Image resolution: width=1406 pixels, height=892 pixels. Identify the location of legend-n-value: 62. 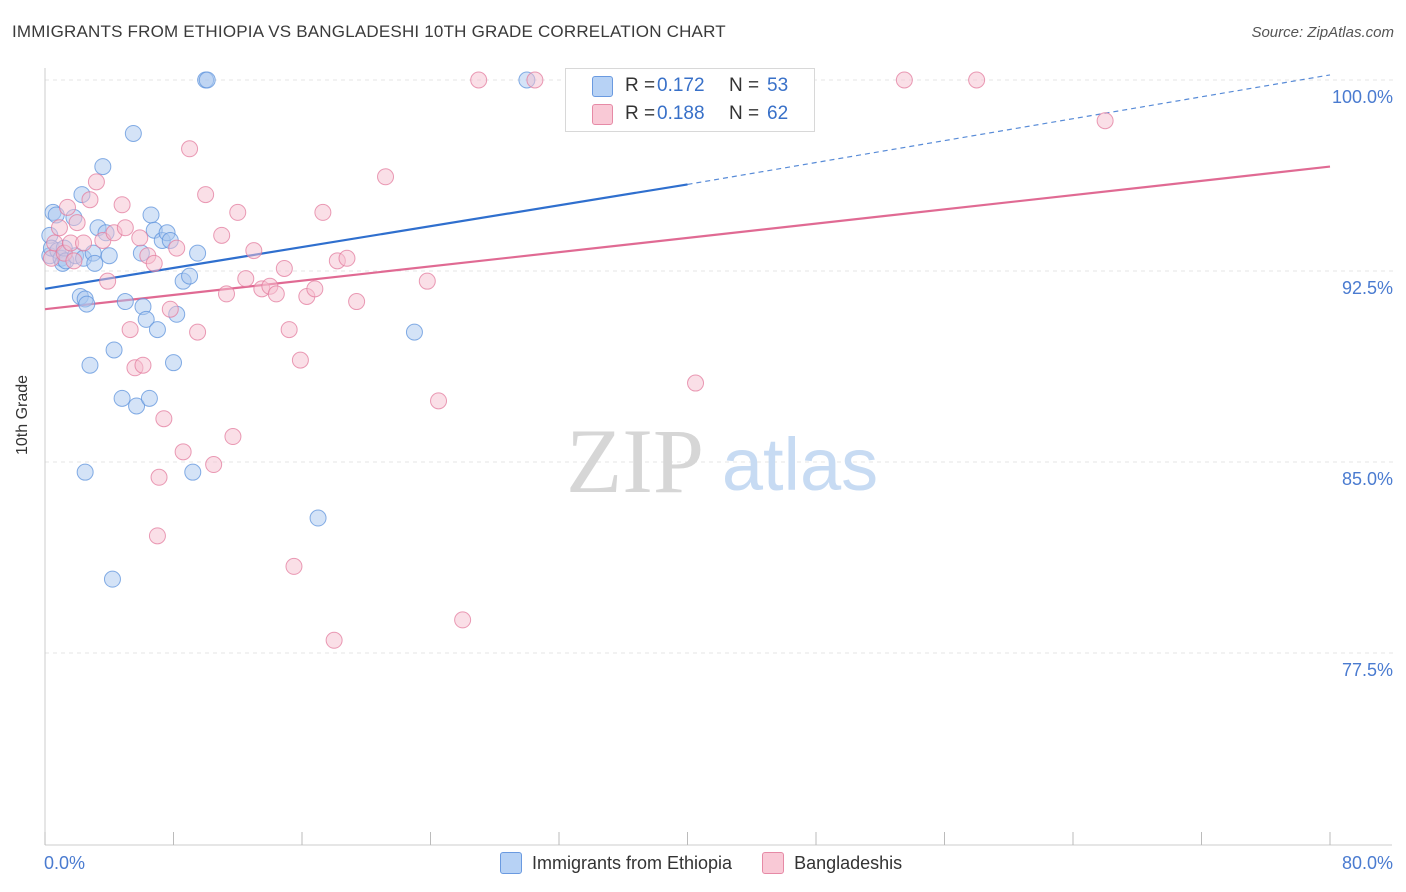
(778, 113).